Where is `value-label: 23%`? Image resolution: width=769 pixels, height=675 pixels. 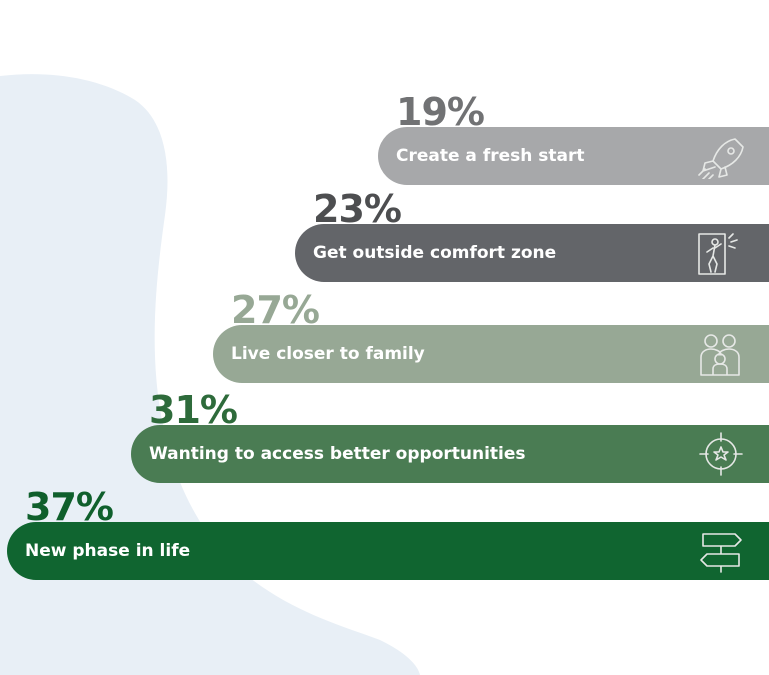
value-label: 23% is located at coordinates (357, 209).